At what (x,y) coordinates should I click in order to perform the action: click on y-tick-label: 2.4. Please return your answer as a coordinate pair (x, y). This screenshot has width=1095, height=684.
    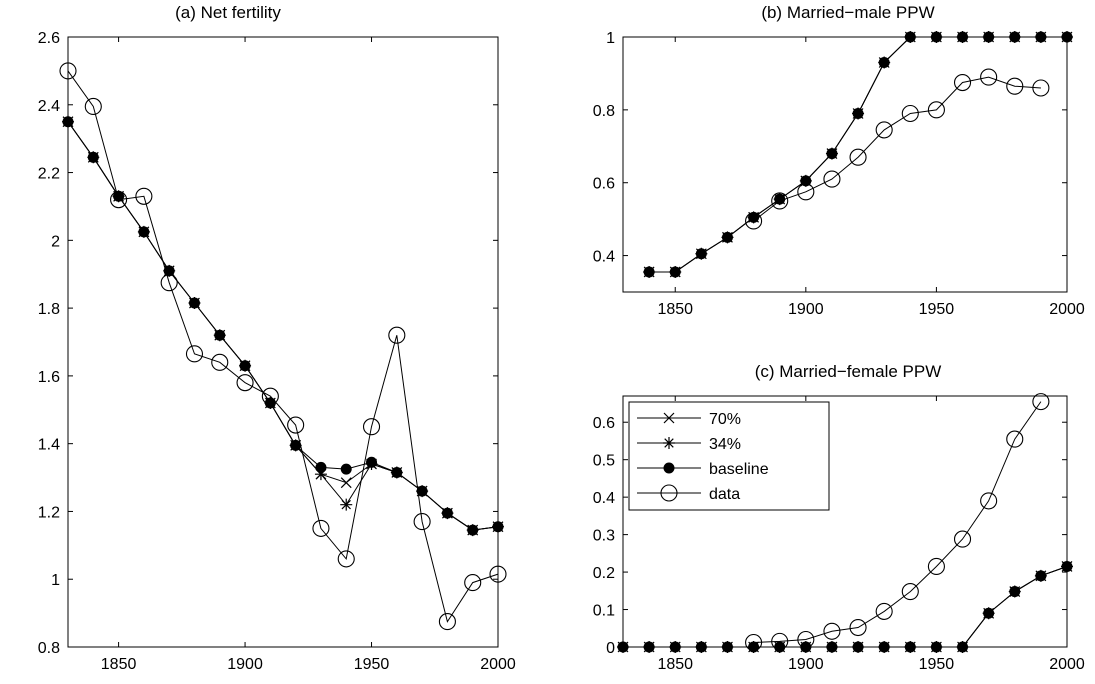
    Looking at the image, I should click on (49, 106).